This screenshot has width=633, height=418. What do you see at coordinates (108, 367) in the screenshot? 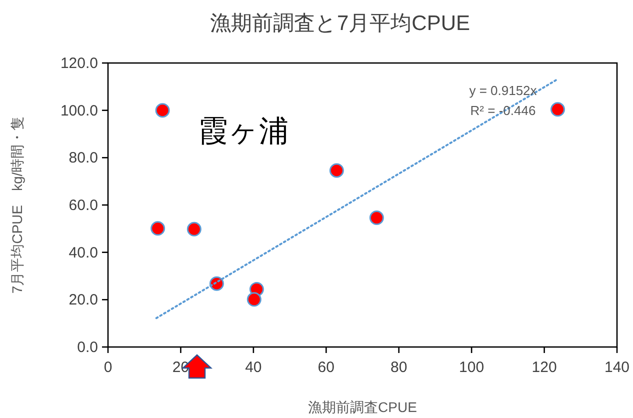
I see `x-tick-label: 0` at bounding box center [108, 367].